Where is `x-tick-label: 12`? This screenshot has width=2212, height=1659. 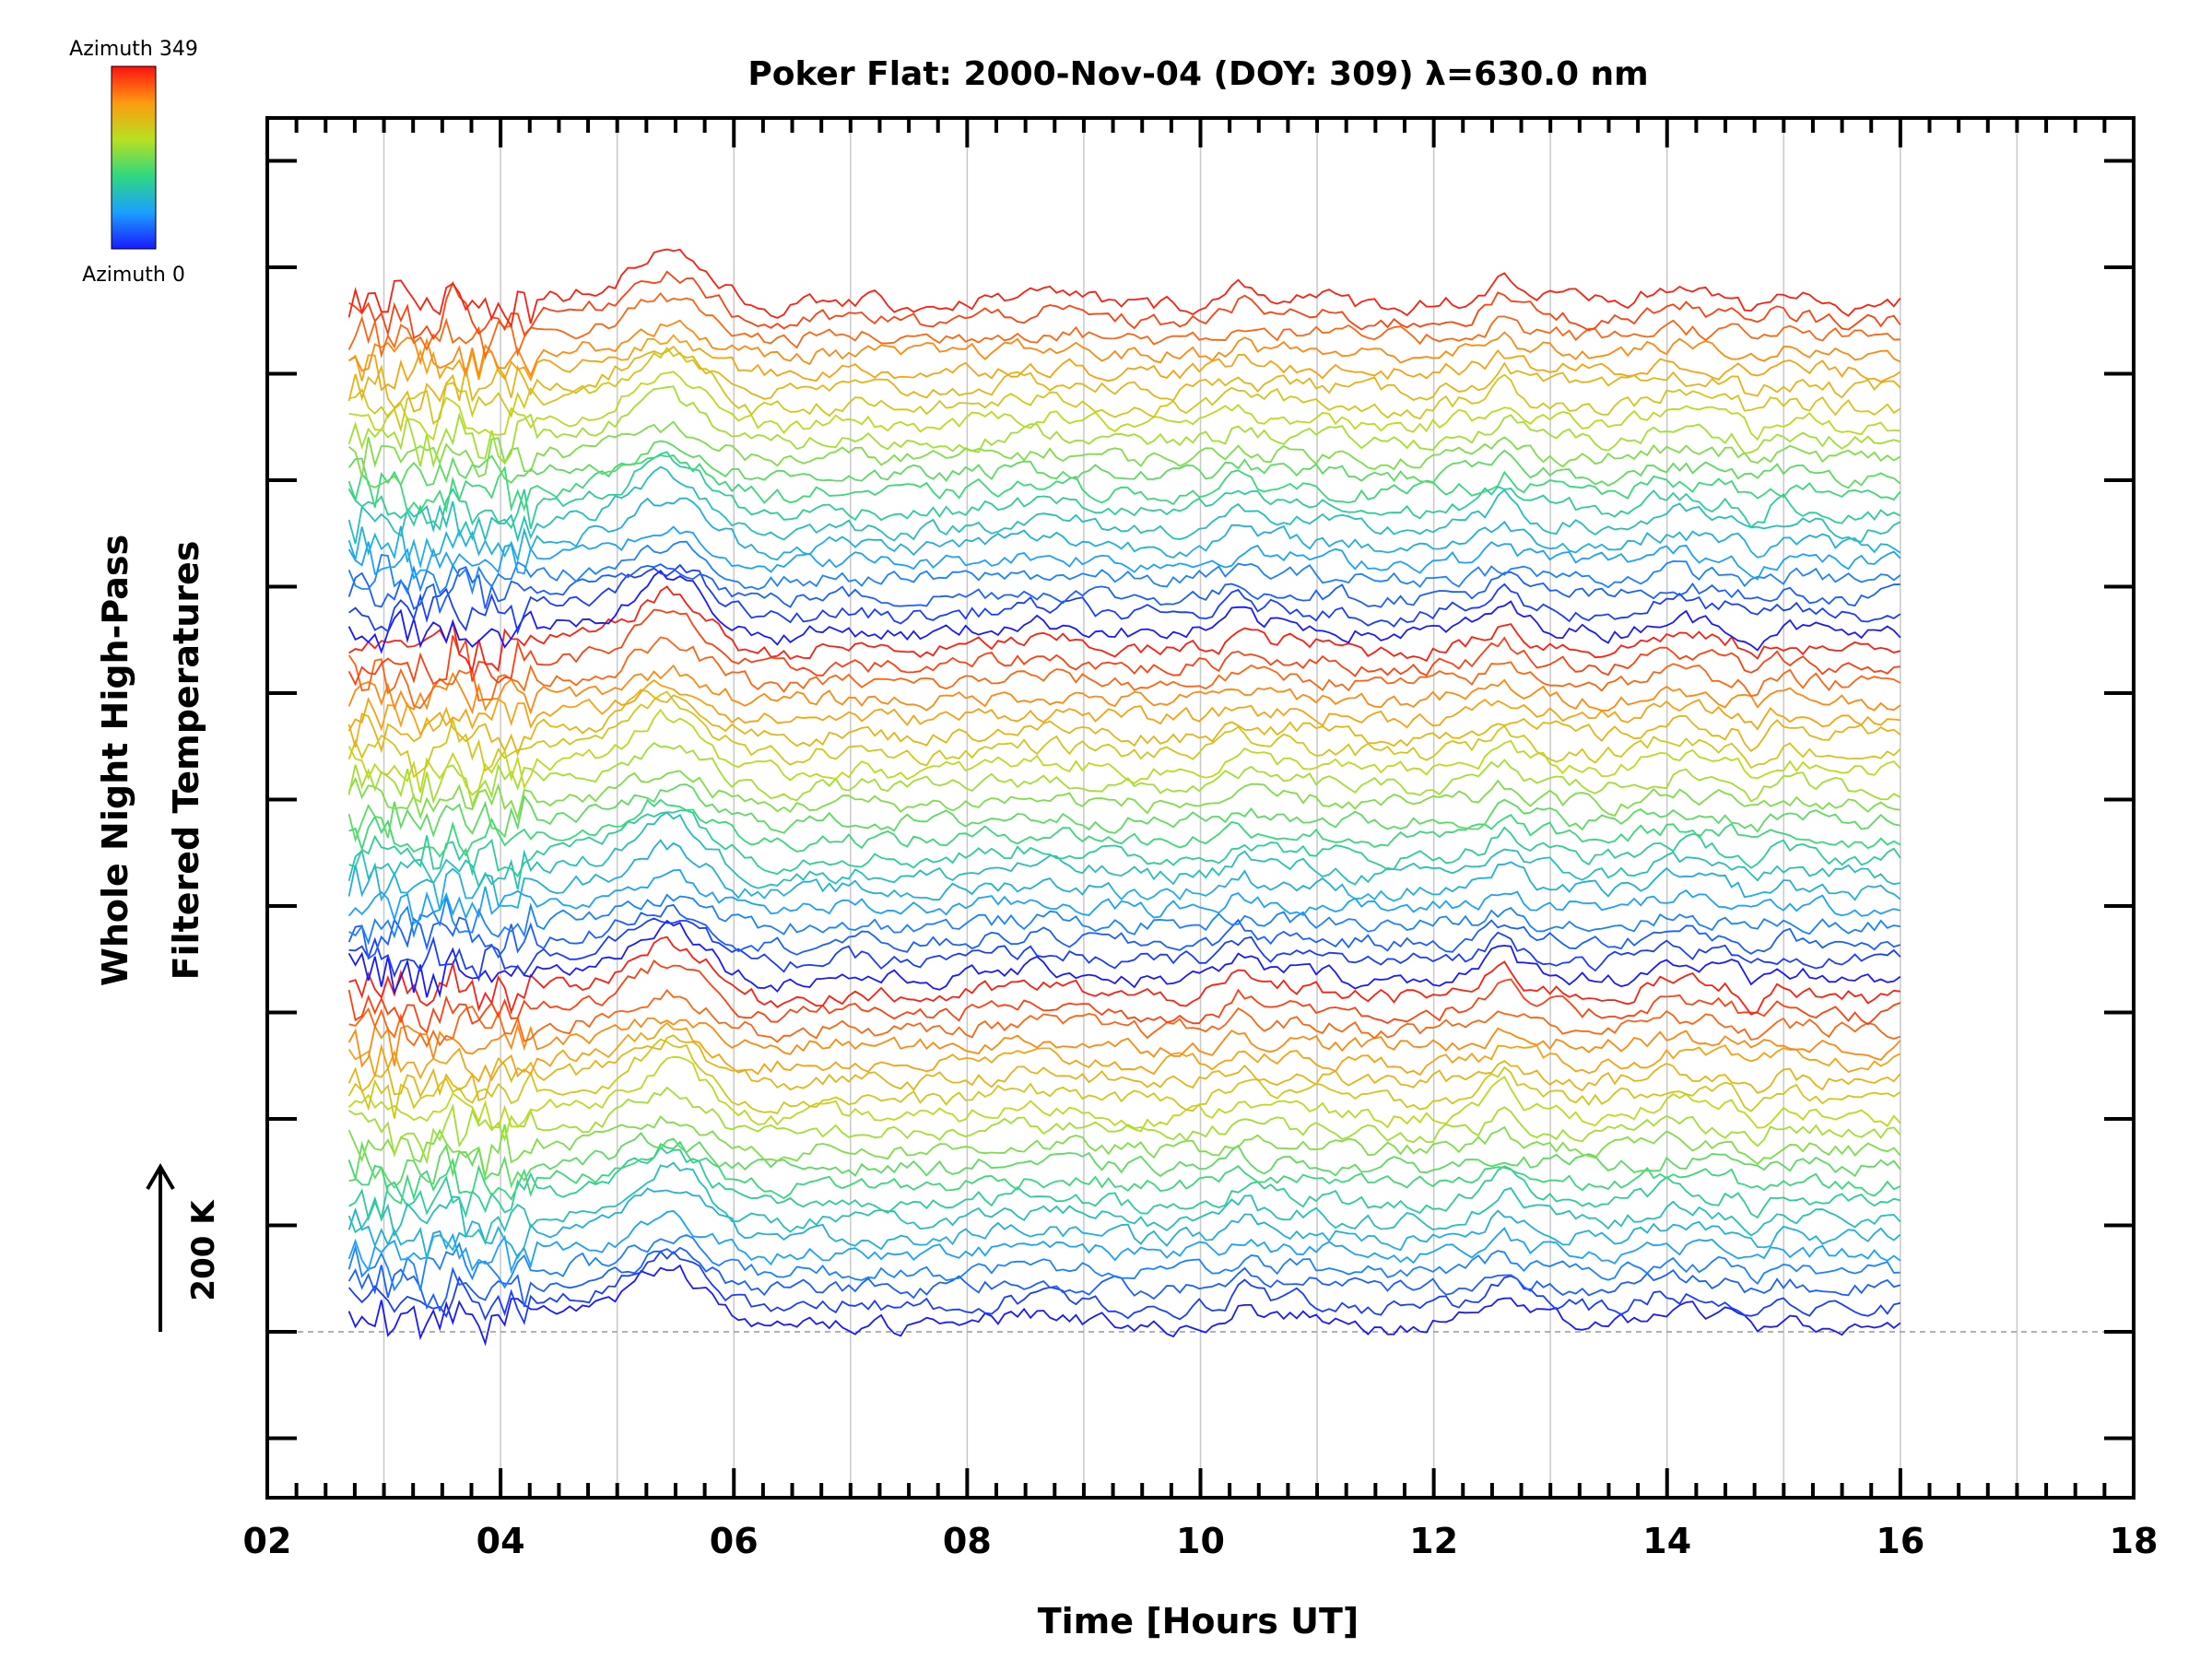 x-tick-label: 12 is located at coordinates (1433, 1541).